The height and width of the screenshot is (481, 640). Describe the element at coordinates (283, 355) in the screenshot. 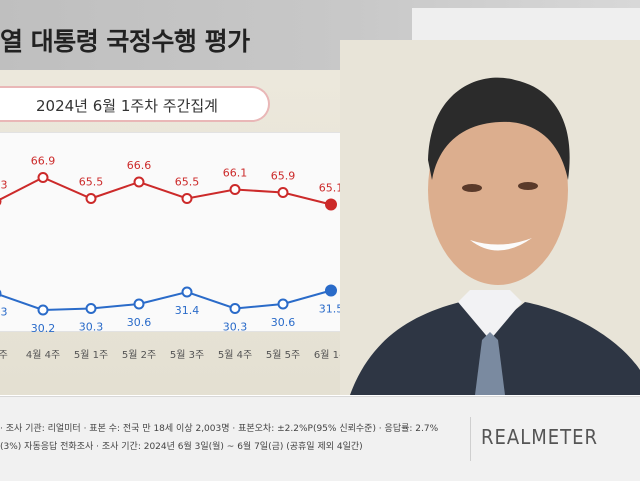

I see `x-tick-label: 5월 5주` at that location.